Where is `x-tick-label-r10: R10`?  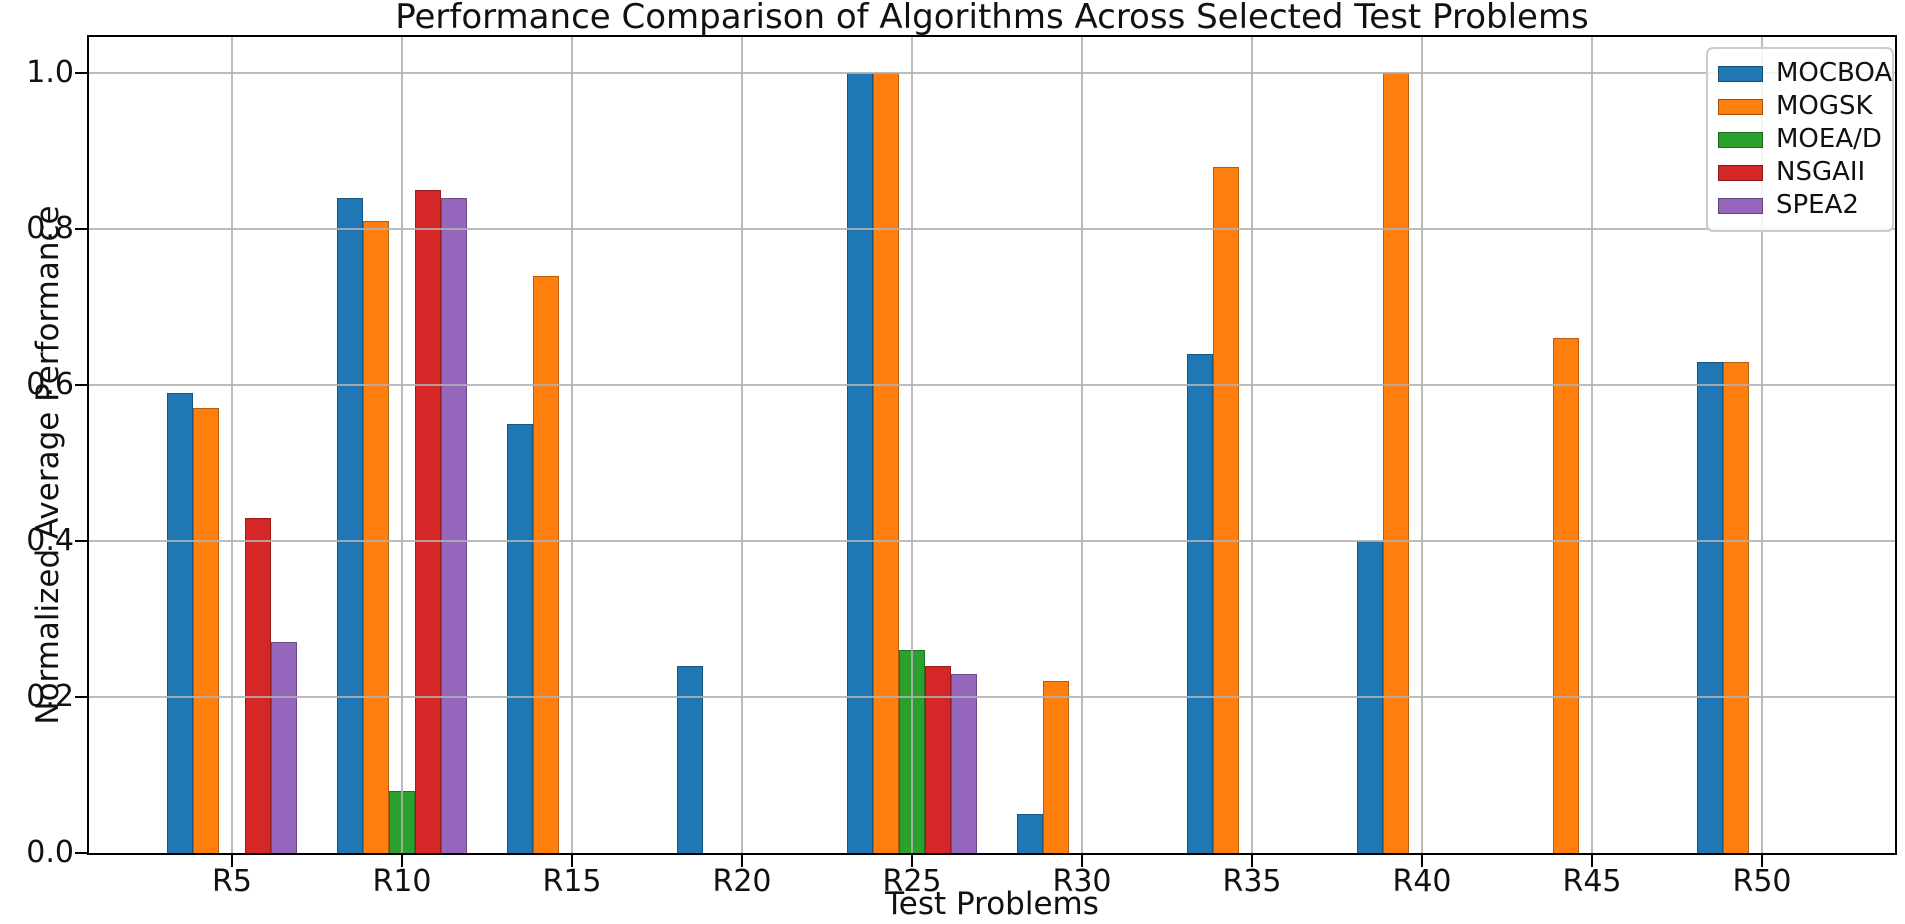
x-tick-label-r10: R10 is located at coordinates (402, 881).